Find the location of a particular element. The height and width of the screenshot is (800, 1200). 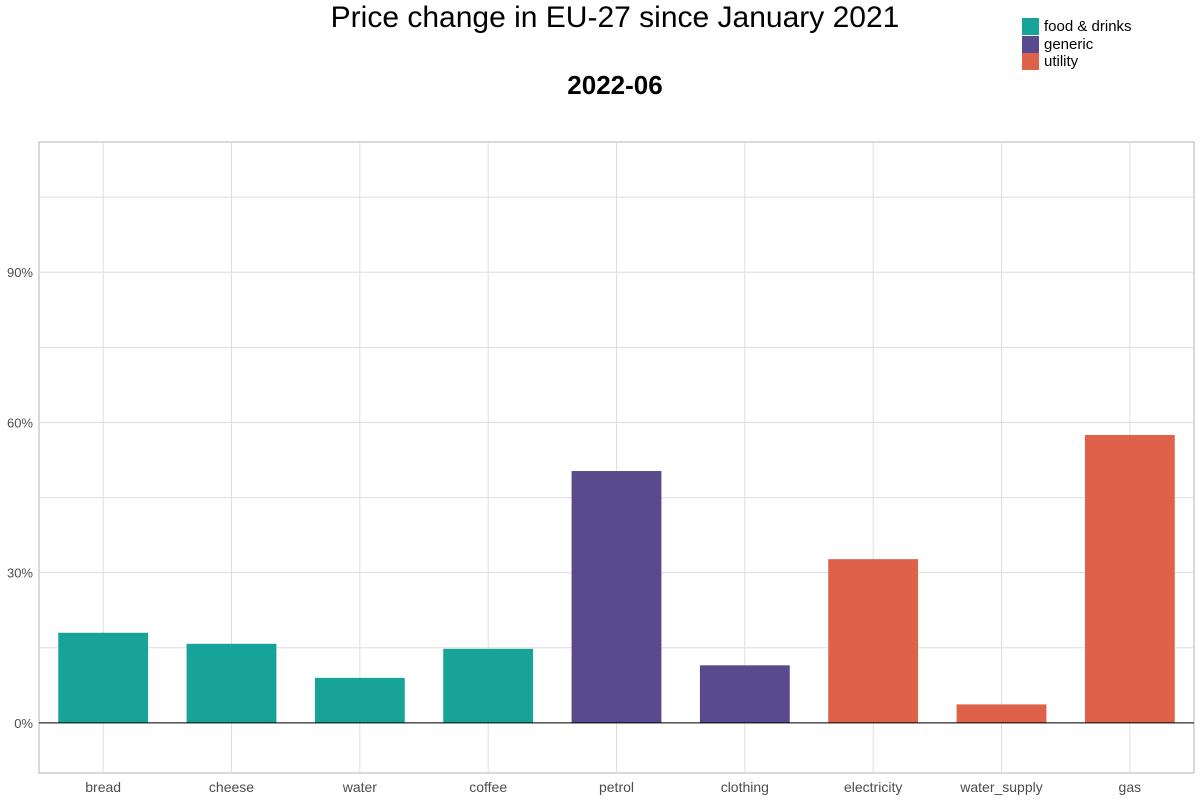

legend: food & drinks generic utility is located at coordinates (1077, 44).